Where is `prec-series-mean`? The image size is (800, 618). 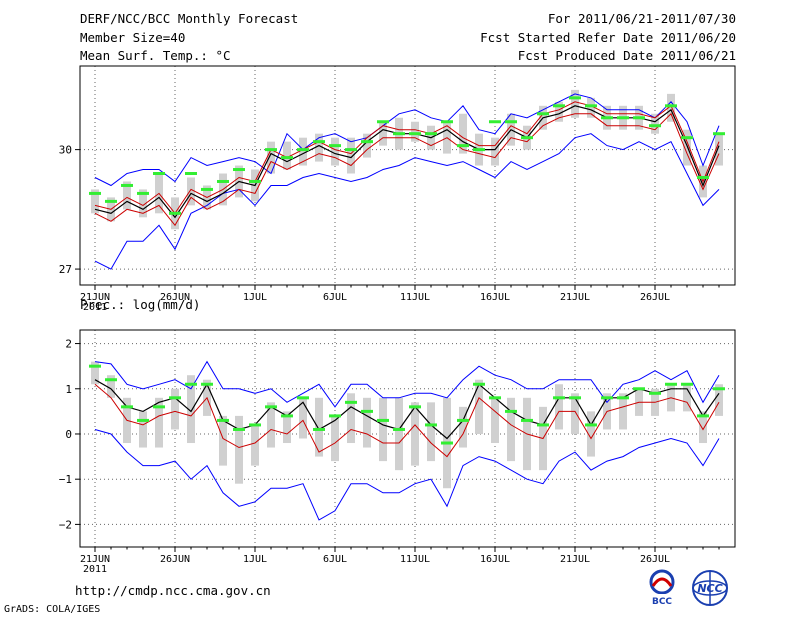 prec-series-mean is located at coordinates (407, 409).